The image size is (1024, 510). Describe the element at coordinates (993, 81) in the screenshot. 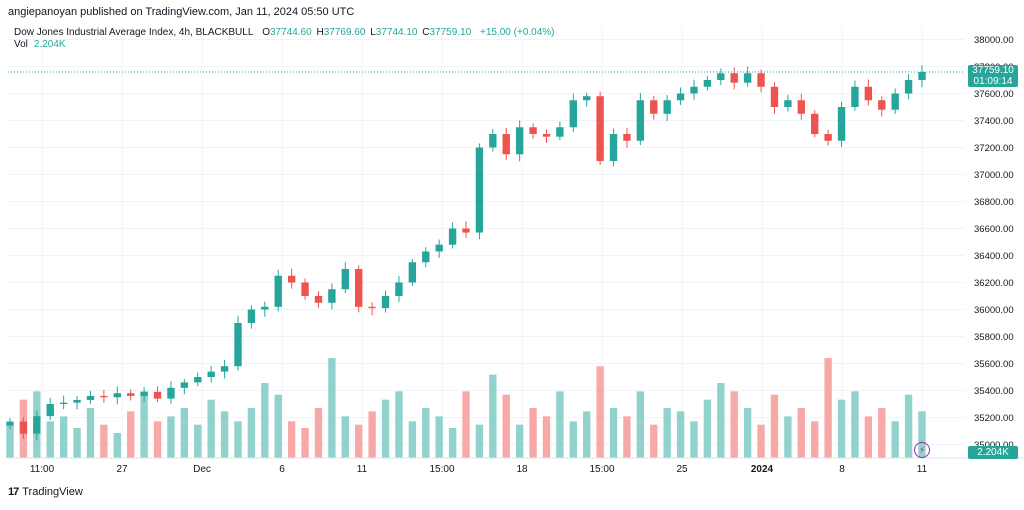

I see `bar-countdown: 01:09:14` at that location.